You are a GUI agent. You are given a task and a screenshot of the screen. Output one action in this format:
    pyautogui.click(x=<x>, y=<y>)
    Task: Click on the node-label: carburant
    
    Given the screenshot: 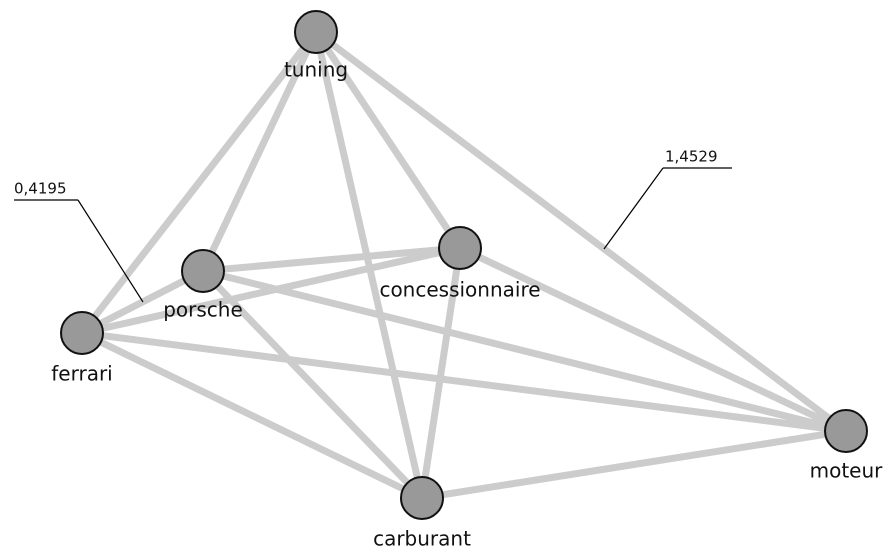 What is the action you would take?
    pyautogui.click(x=422, y=539)
    